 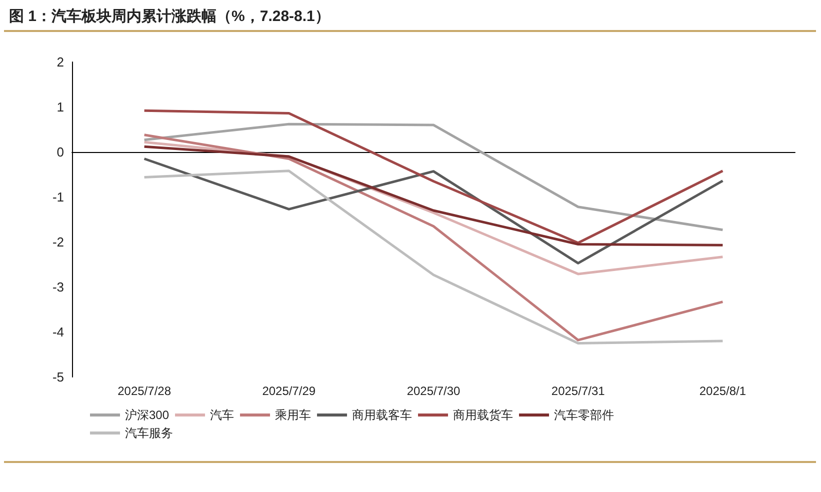 What do you see at coordinates (222, 415) in the screenshot?
I see `legend-label: 汽车` at bounding box center [222, 415].